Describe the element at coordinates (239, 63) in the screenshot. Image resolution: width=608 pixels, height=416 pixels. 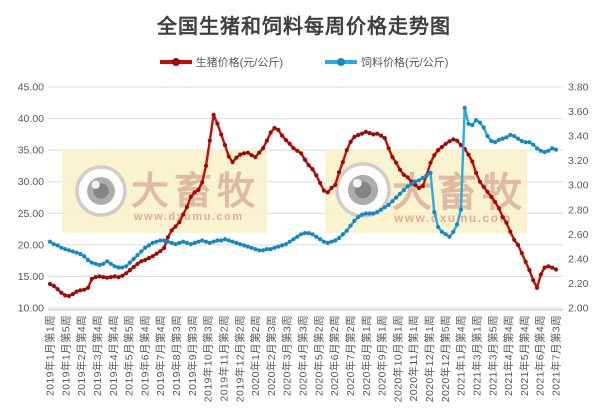
I see `pig-price-legend-label: 生猪价格(元/公斤)` at that location.